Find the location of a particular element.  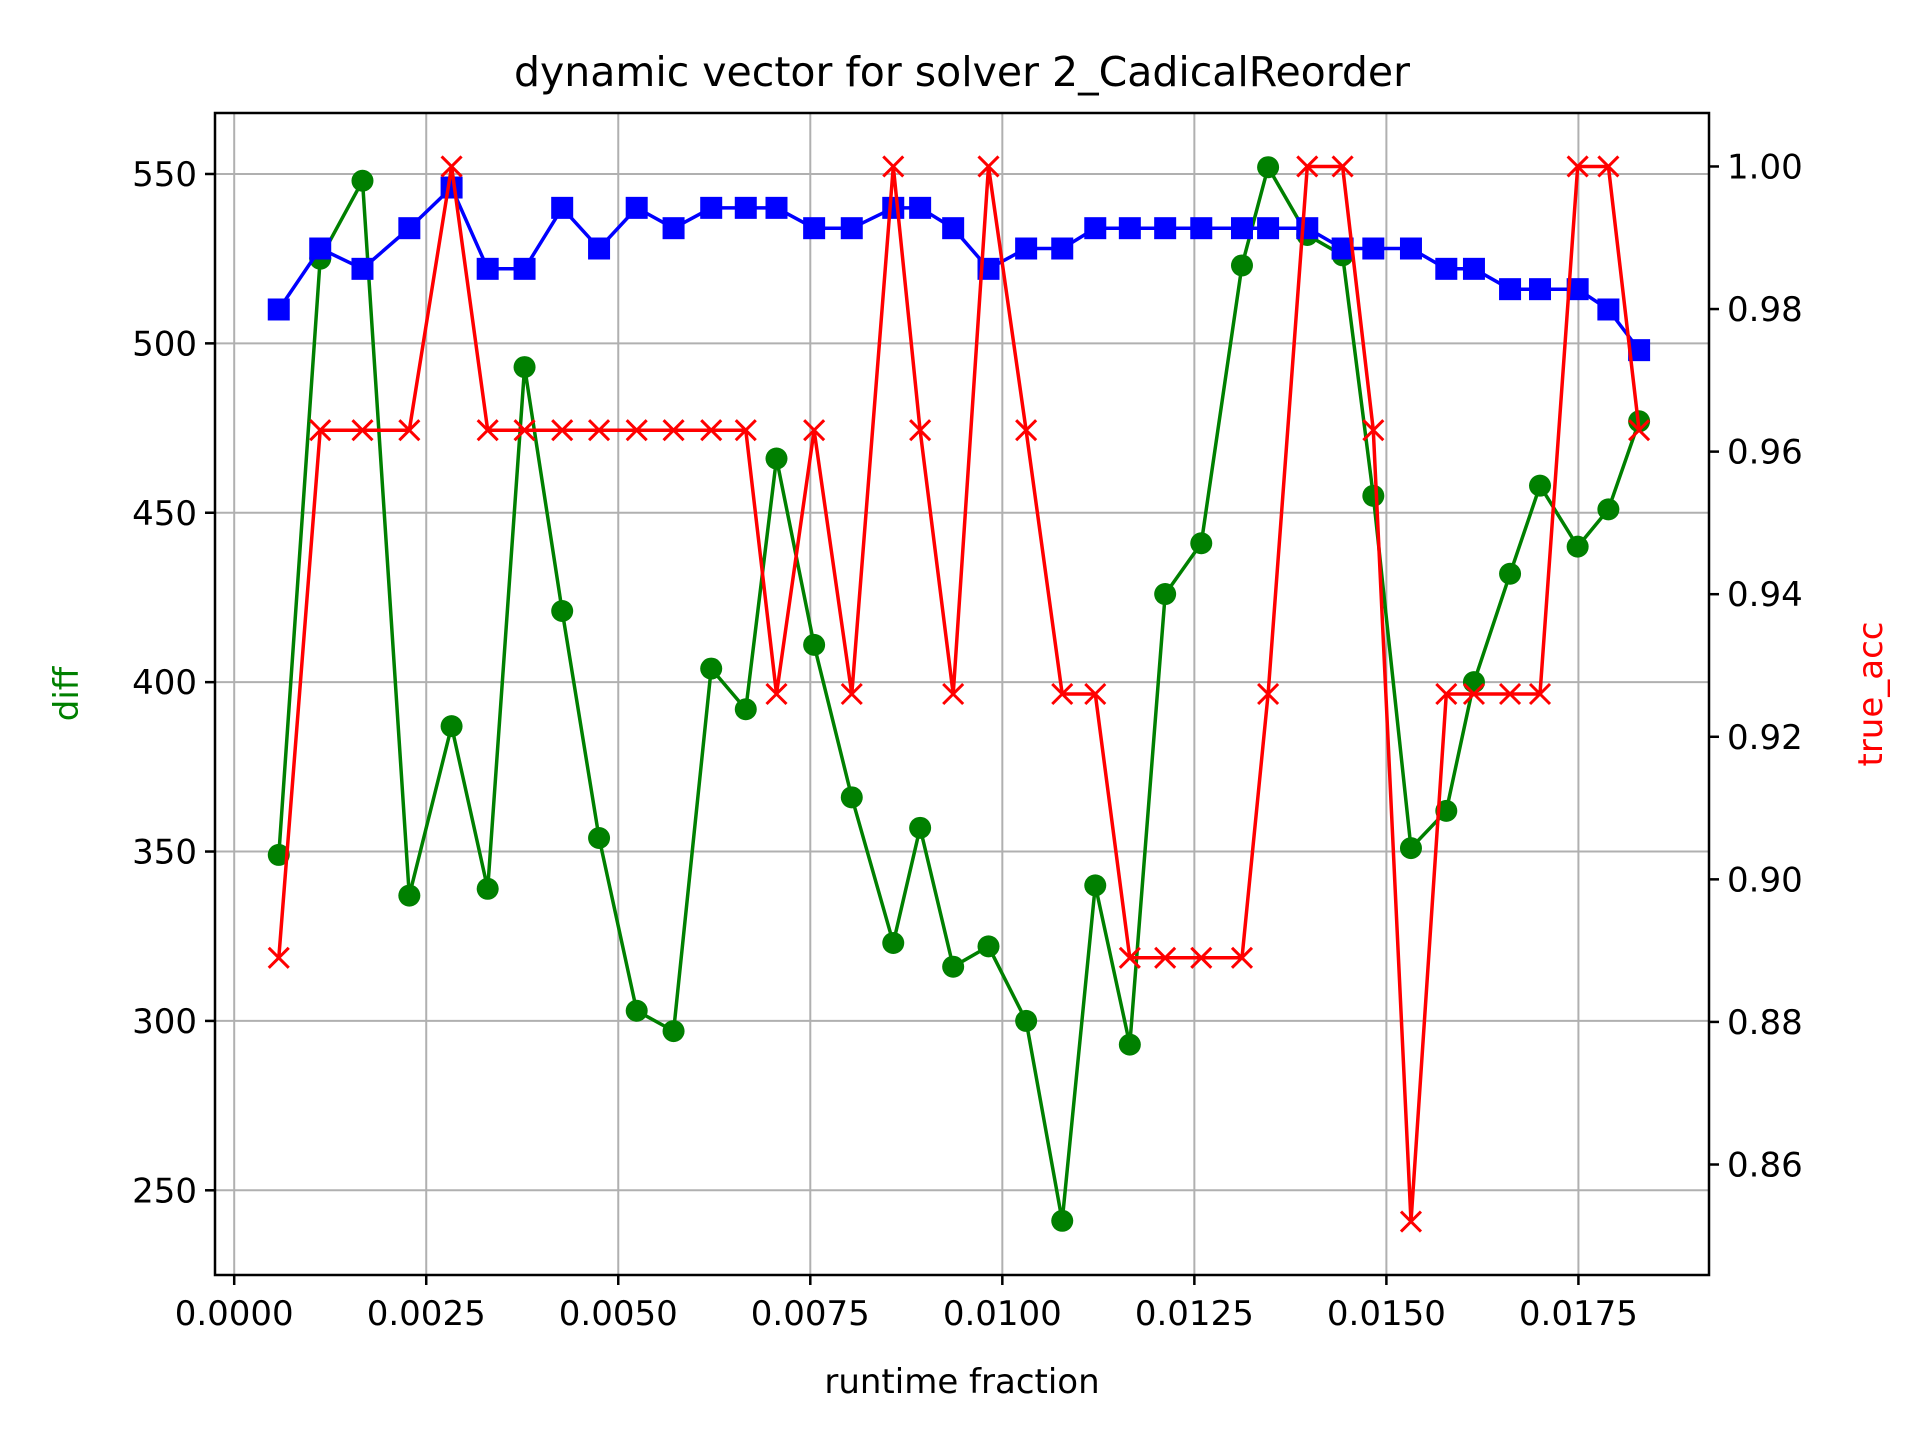

x-tick-label: 0.0000 is located at coordinates (234, 1314).